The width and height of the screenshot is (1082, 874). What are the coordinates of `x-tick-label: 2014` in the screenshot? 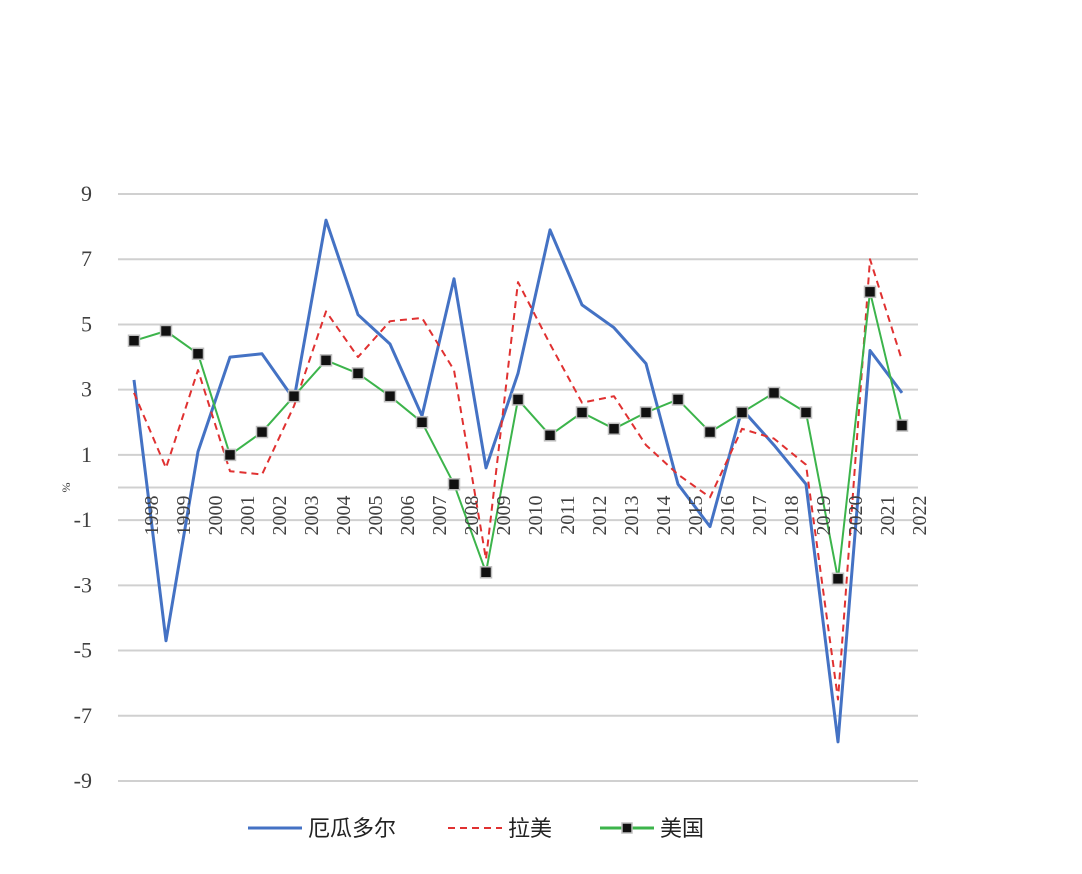 It's located at (664, 516).